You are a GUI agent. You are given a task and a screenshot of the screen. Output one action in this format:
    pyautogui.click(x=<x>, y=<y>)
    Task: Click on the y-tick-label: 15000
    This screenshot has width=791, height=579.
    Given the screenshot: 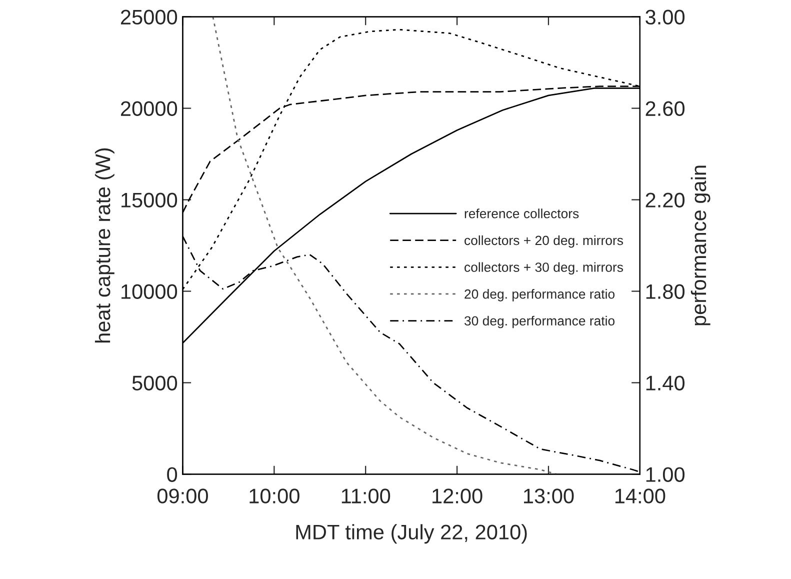 What is the action you would take?
    pyautogui.click(x=150, y=200)
    